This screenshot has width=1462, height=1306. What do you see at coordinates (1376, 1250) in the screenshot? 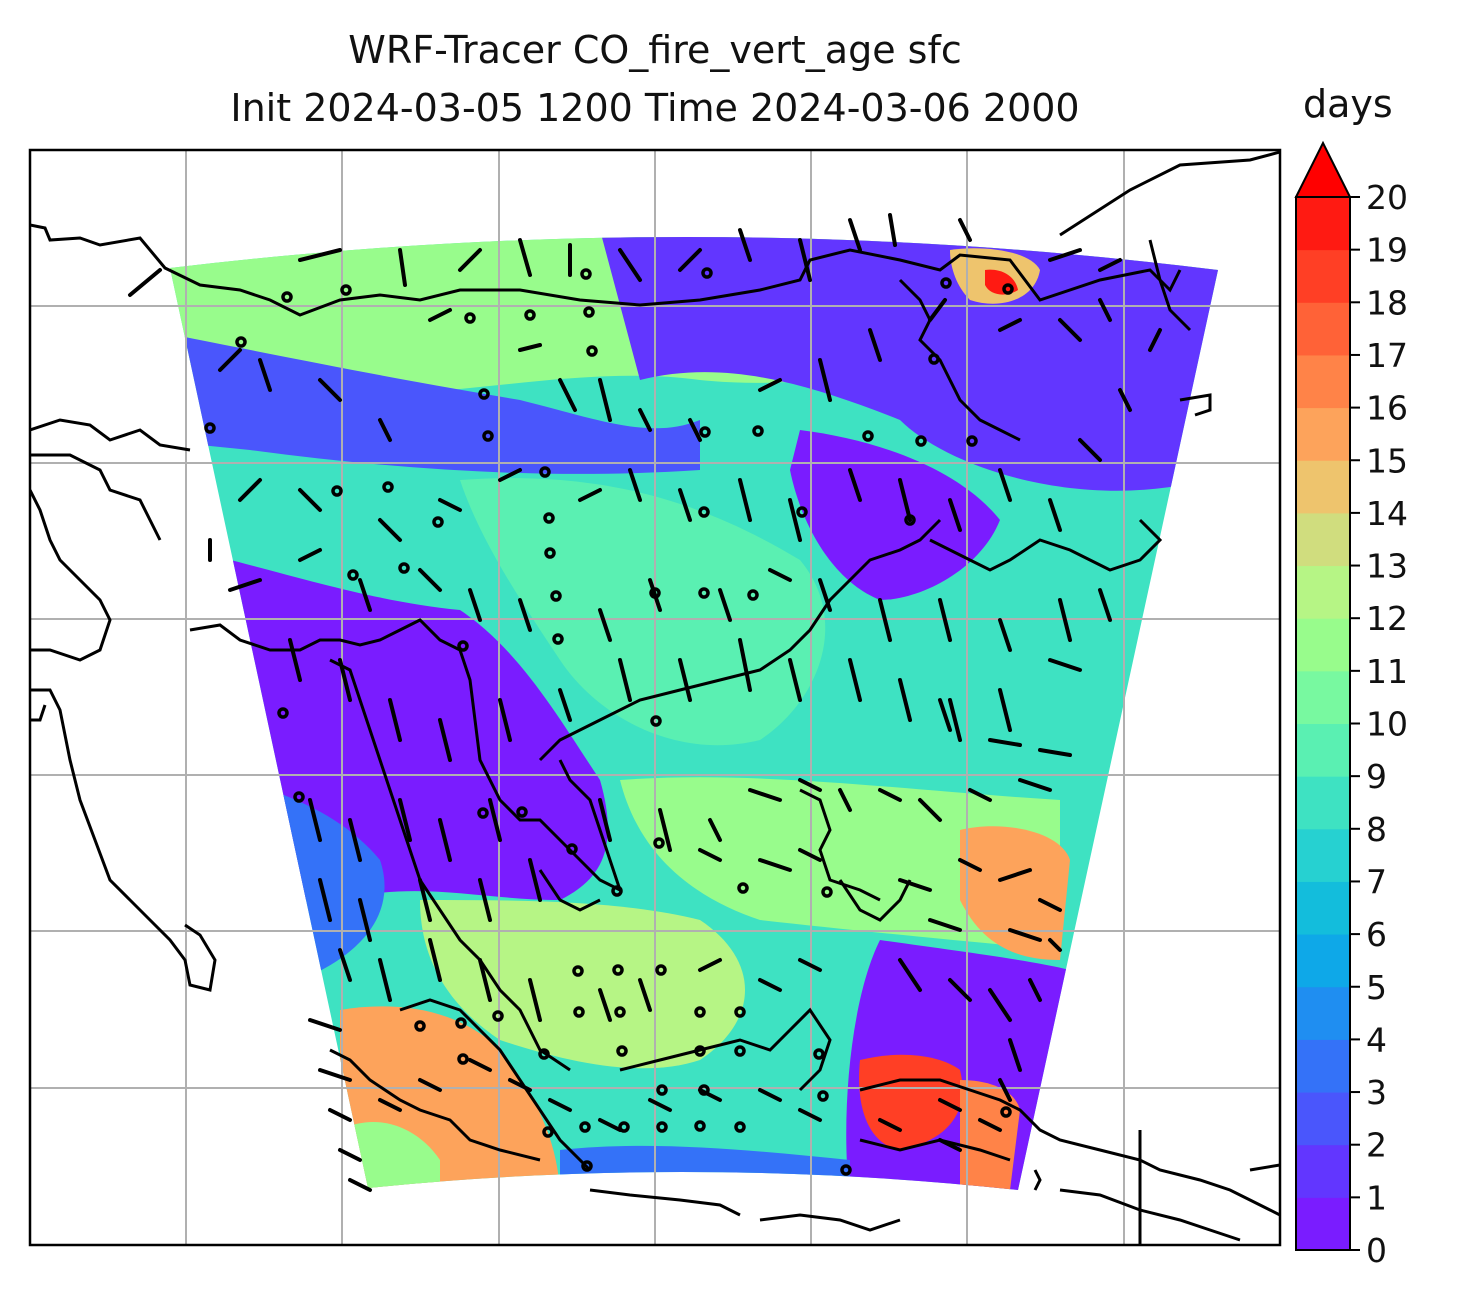
I see `colorbar-tick-label: 0` at bounding box center [1376, 1250].